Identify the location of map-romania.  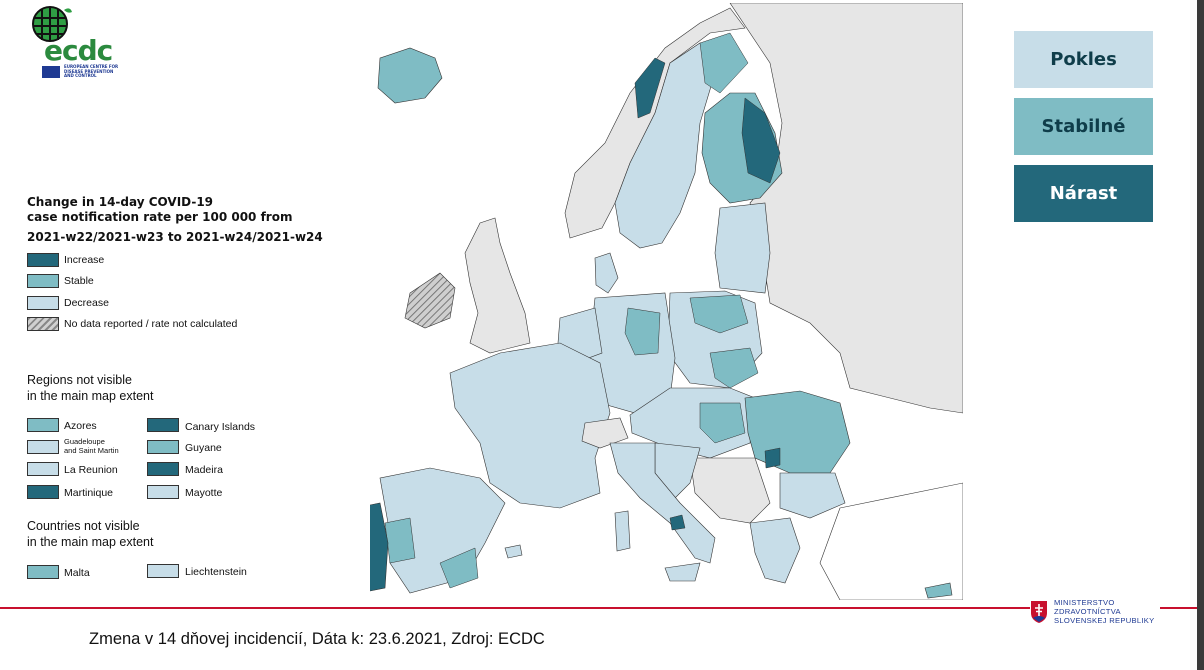
(797, 432).